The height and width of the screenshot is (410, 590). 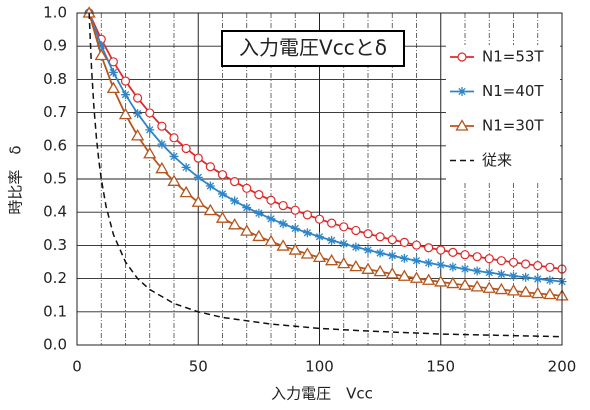 I want to click on x-tick-label: 0, so click(x=77, y=367).